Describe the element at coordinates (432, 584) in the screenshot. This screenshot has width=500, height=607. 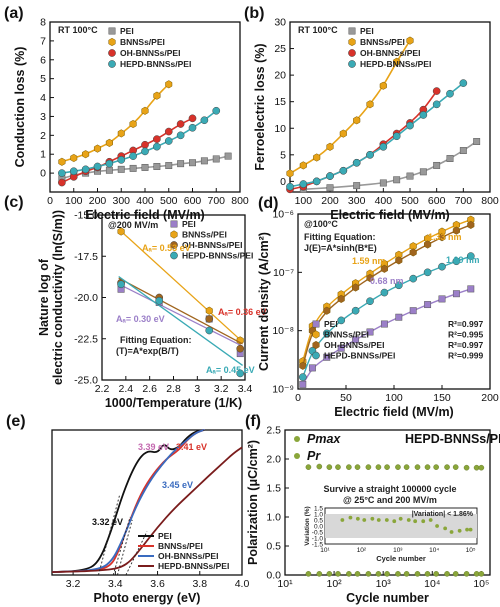
I see `x-tick-label: 10⁴` at that location.